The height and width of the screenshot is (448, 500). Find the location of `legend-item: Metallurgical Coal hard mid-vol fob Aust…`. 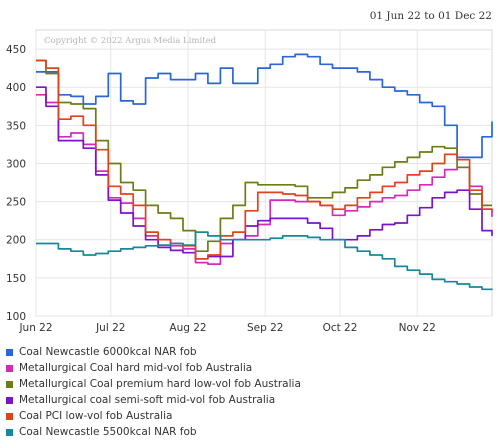

legend-item: Metallurgical Coal hard mid-vol fob Aust… is located at coordinates (251, 368).